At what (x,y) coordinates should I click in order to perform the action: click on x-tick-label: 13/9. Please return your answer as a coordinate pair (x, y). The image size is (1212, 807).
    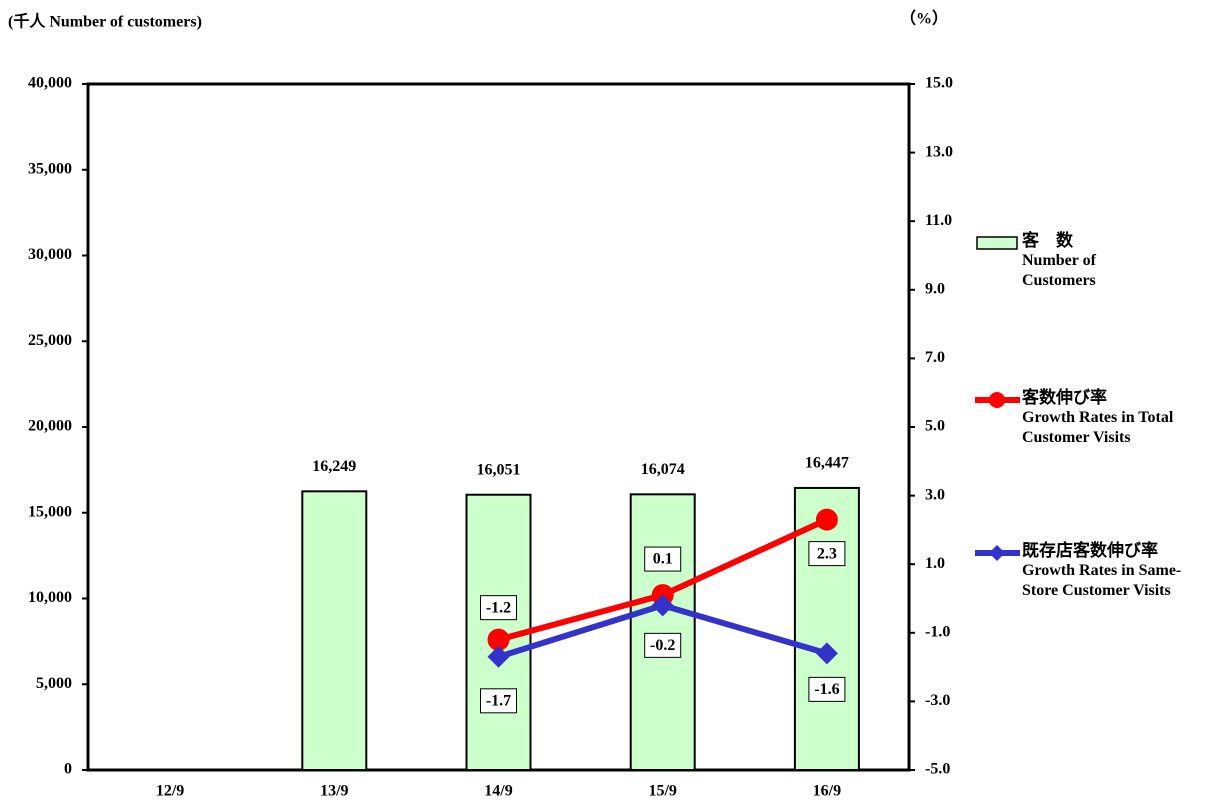
    Looking at the image, I should click on (334, 791).